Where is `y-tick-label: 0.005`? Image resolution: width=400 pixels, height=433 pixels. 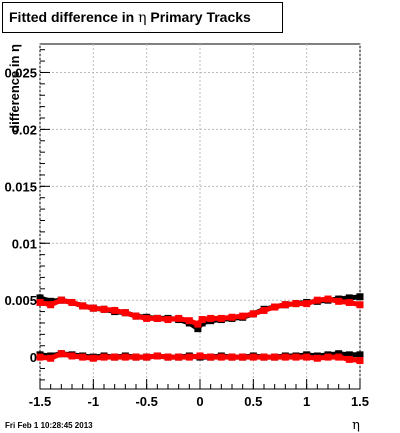
y-tick-label: 0.005 is located at coordinates (20, 300).